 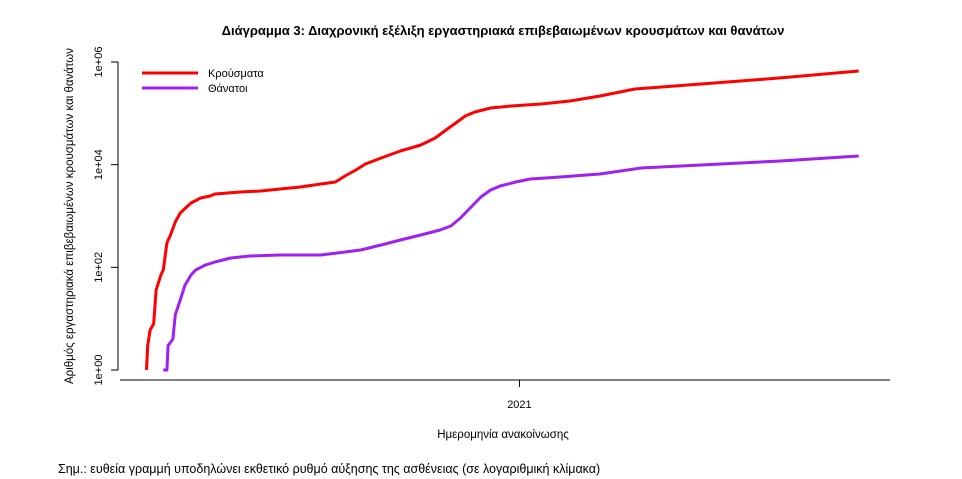 What do you see at coordinates (519, 405) in the screenshot?
I see `x-tick-label: 2021` at bounding box center [519, 405].